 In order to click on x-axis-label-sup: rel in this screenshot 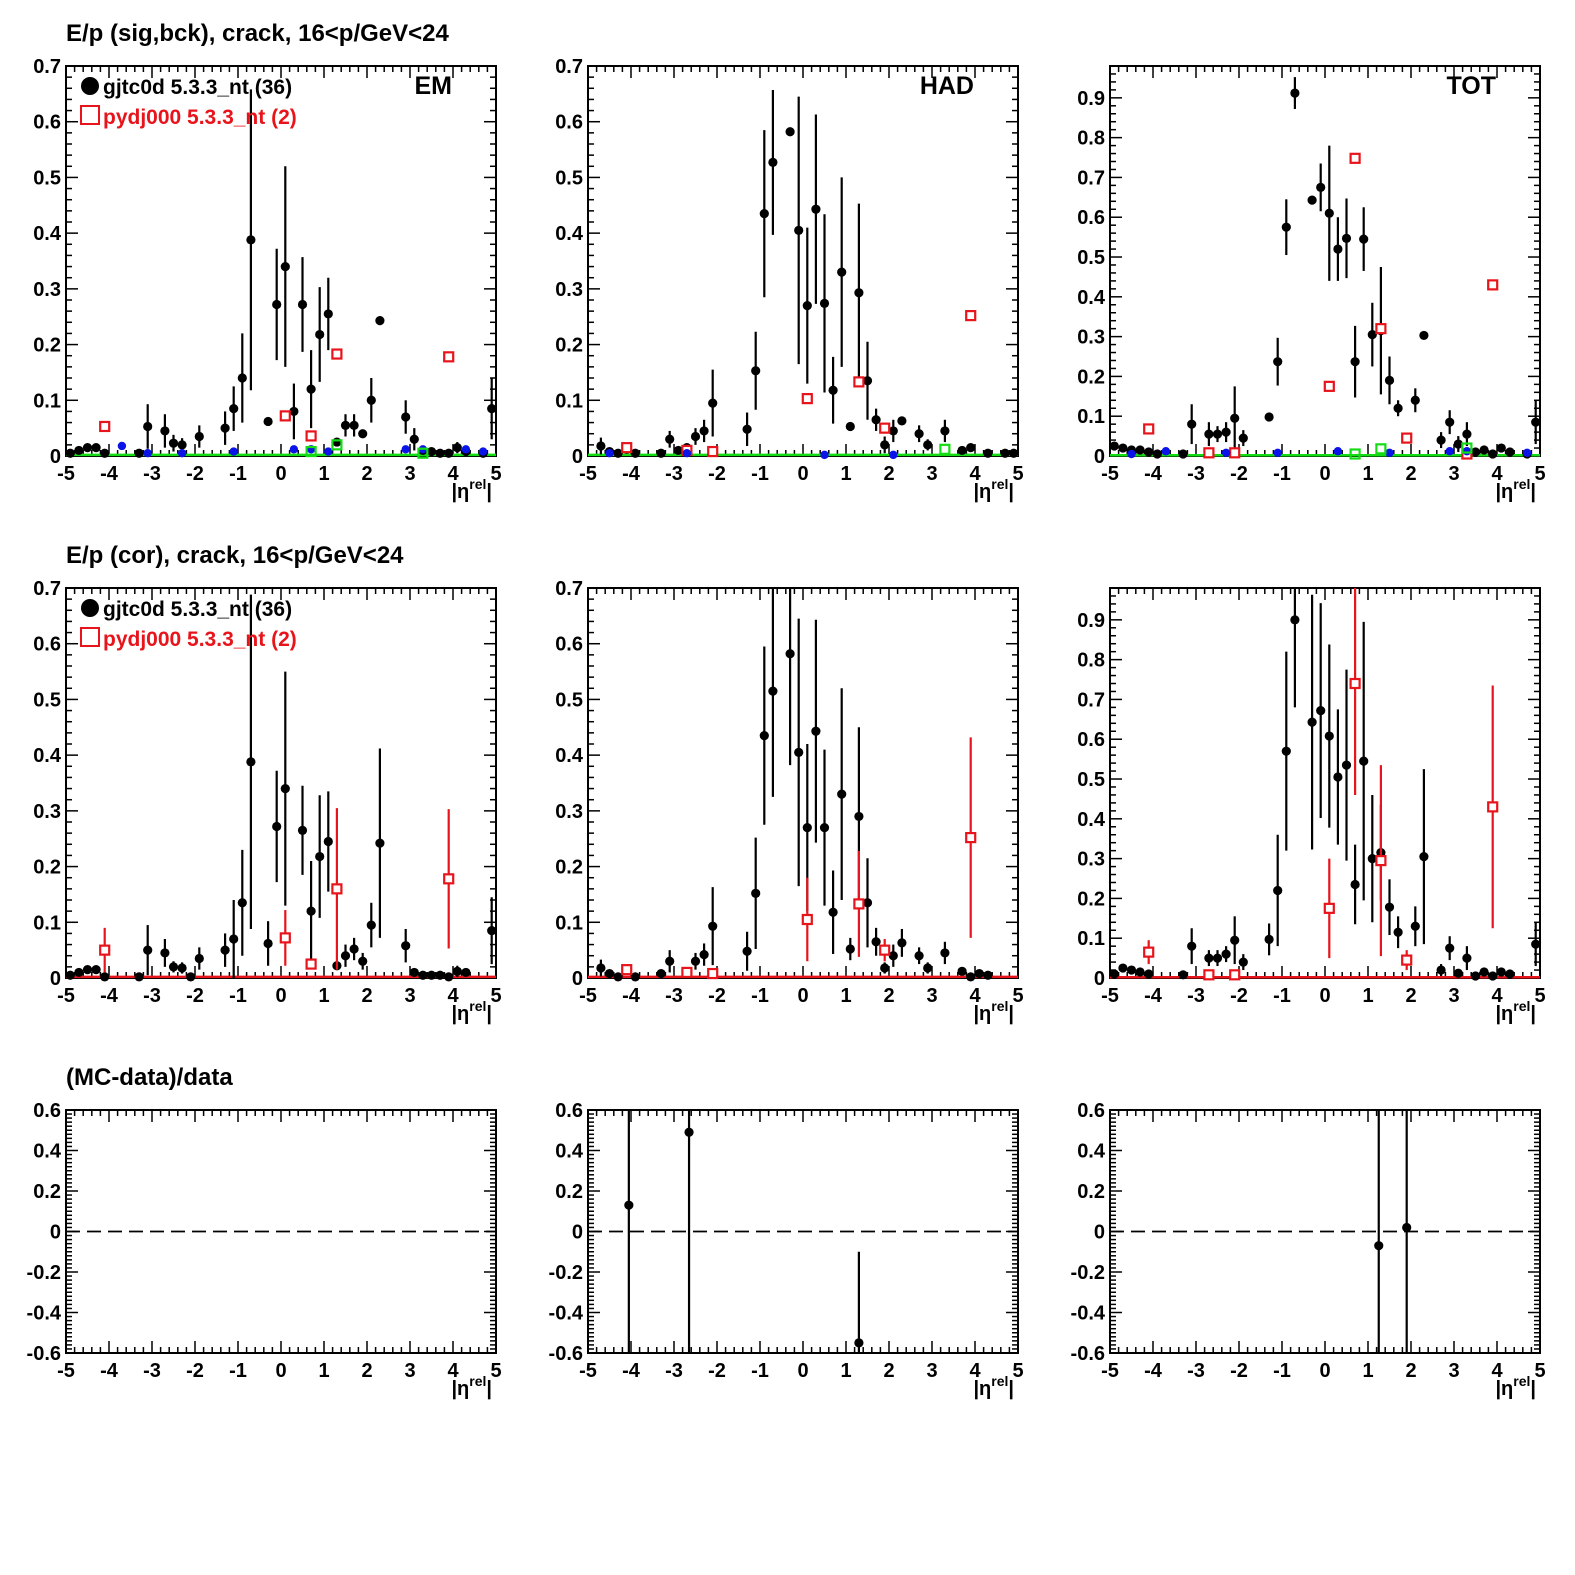, I will do `click(477, 1381)`.